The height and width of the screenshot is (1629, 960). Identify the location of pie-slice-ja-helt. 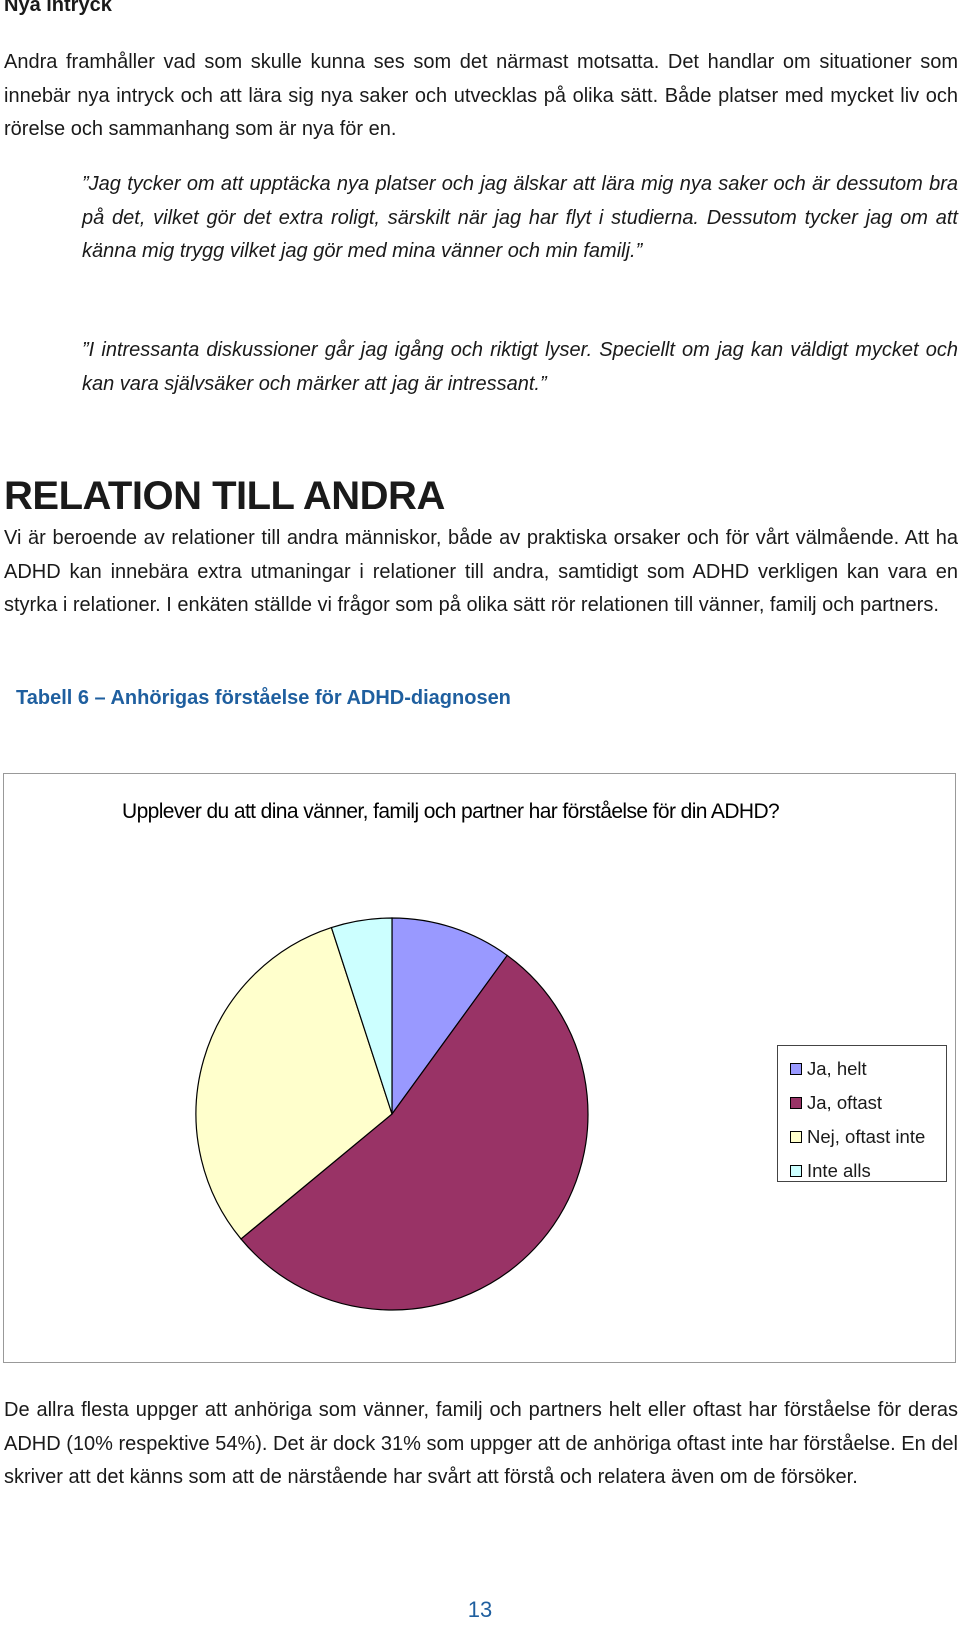
(450, 1016).